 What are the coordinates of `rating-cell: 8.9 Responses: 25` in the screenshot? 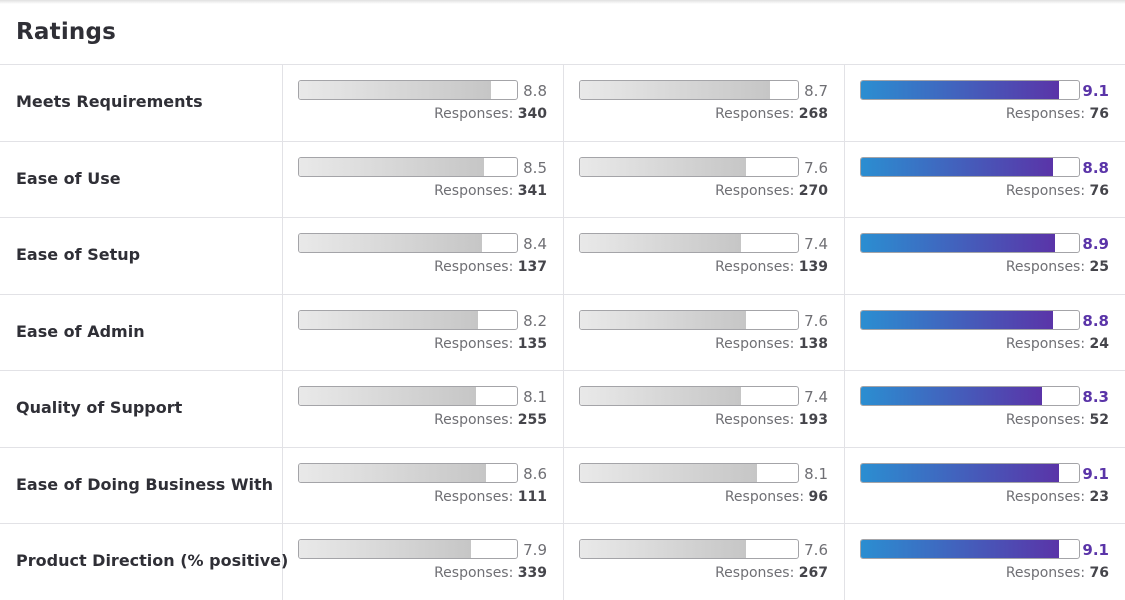 It's located at (985, 255).